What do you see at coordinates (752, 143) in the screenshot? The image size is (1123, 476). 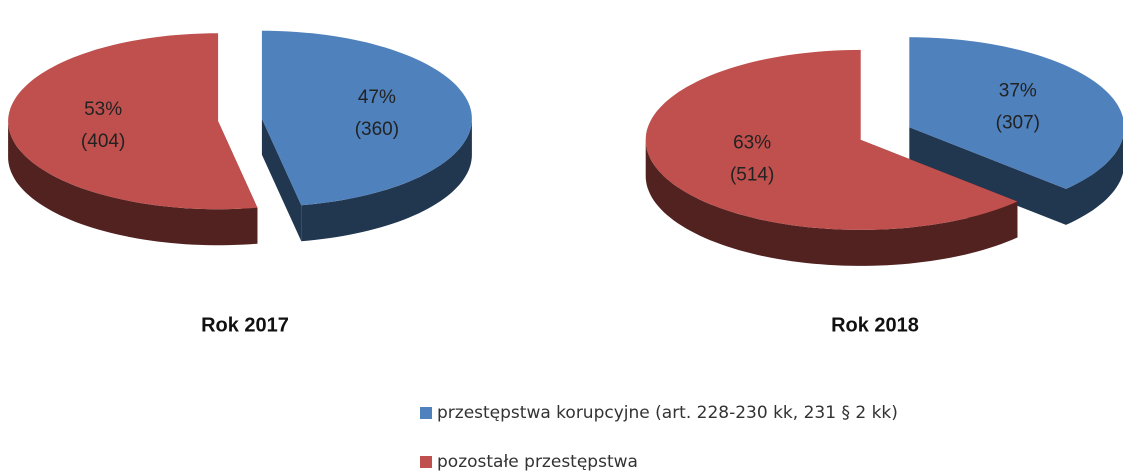 I see `value-label: 63%` at bounding box center [752, 143].